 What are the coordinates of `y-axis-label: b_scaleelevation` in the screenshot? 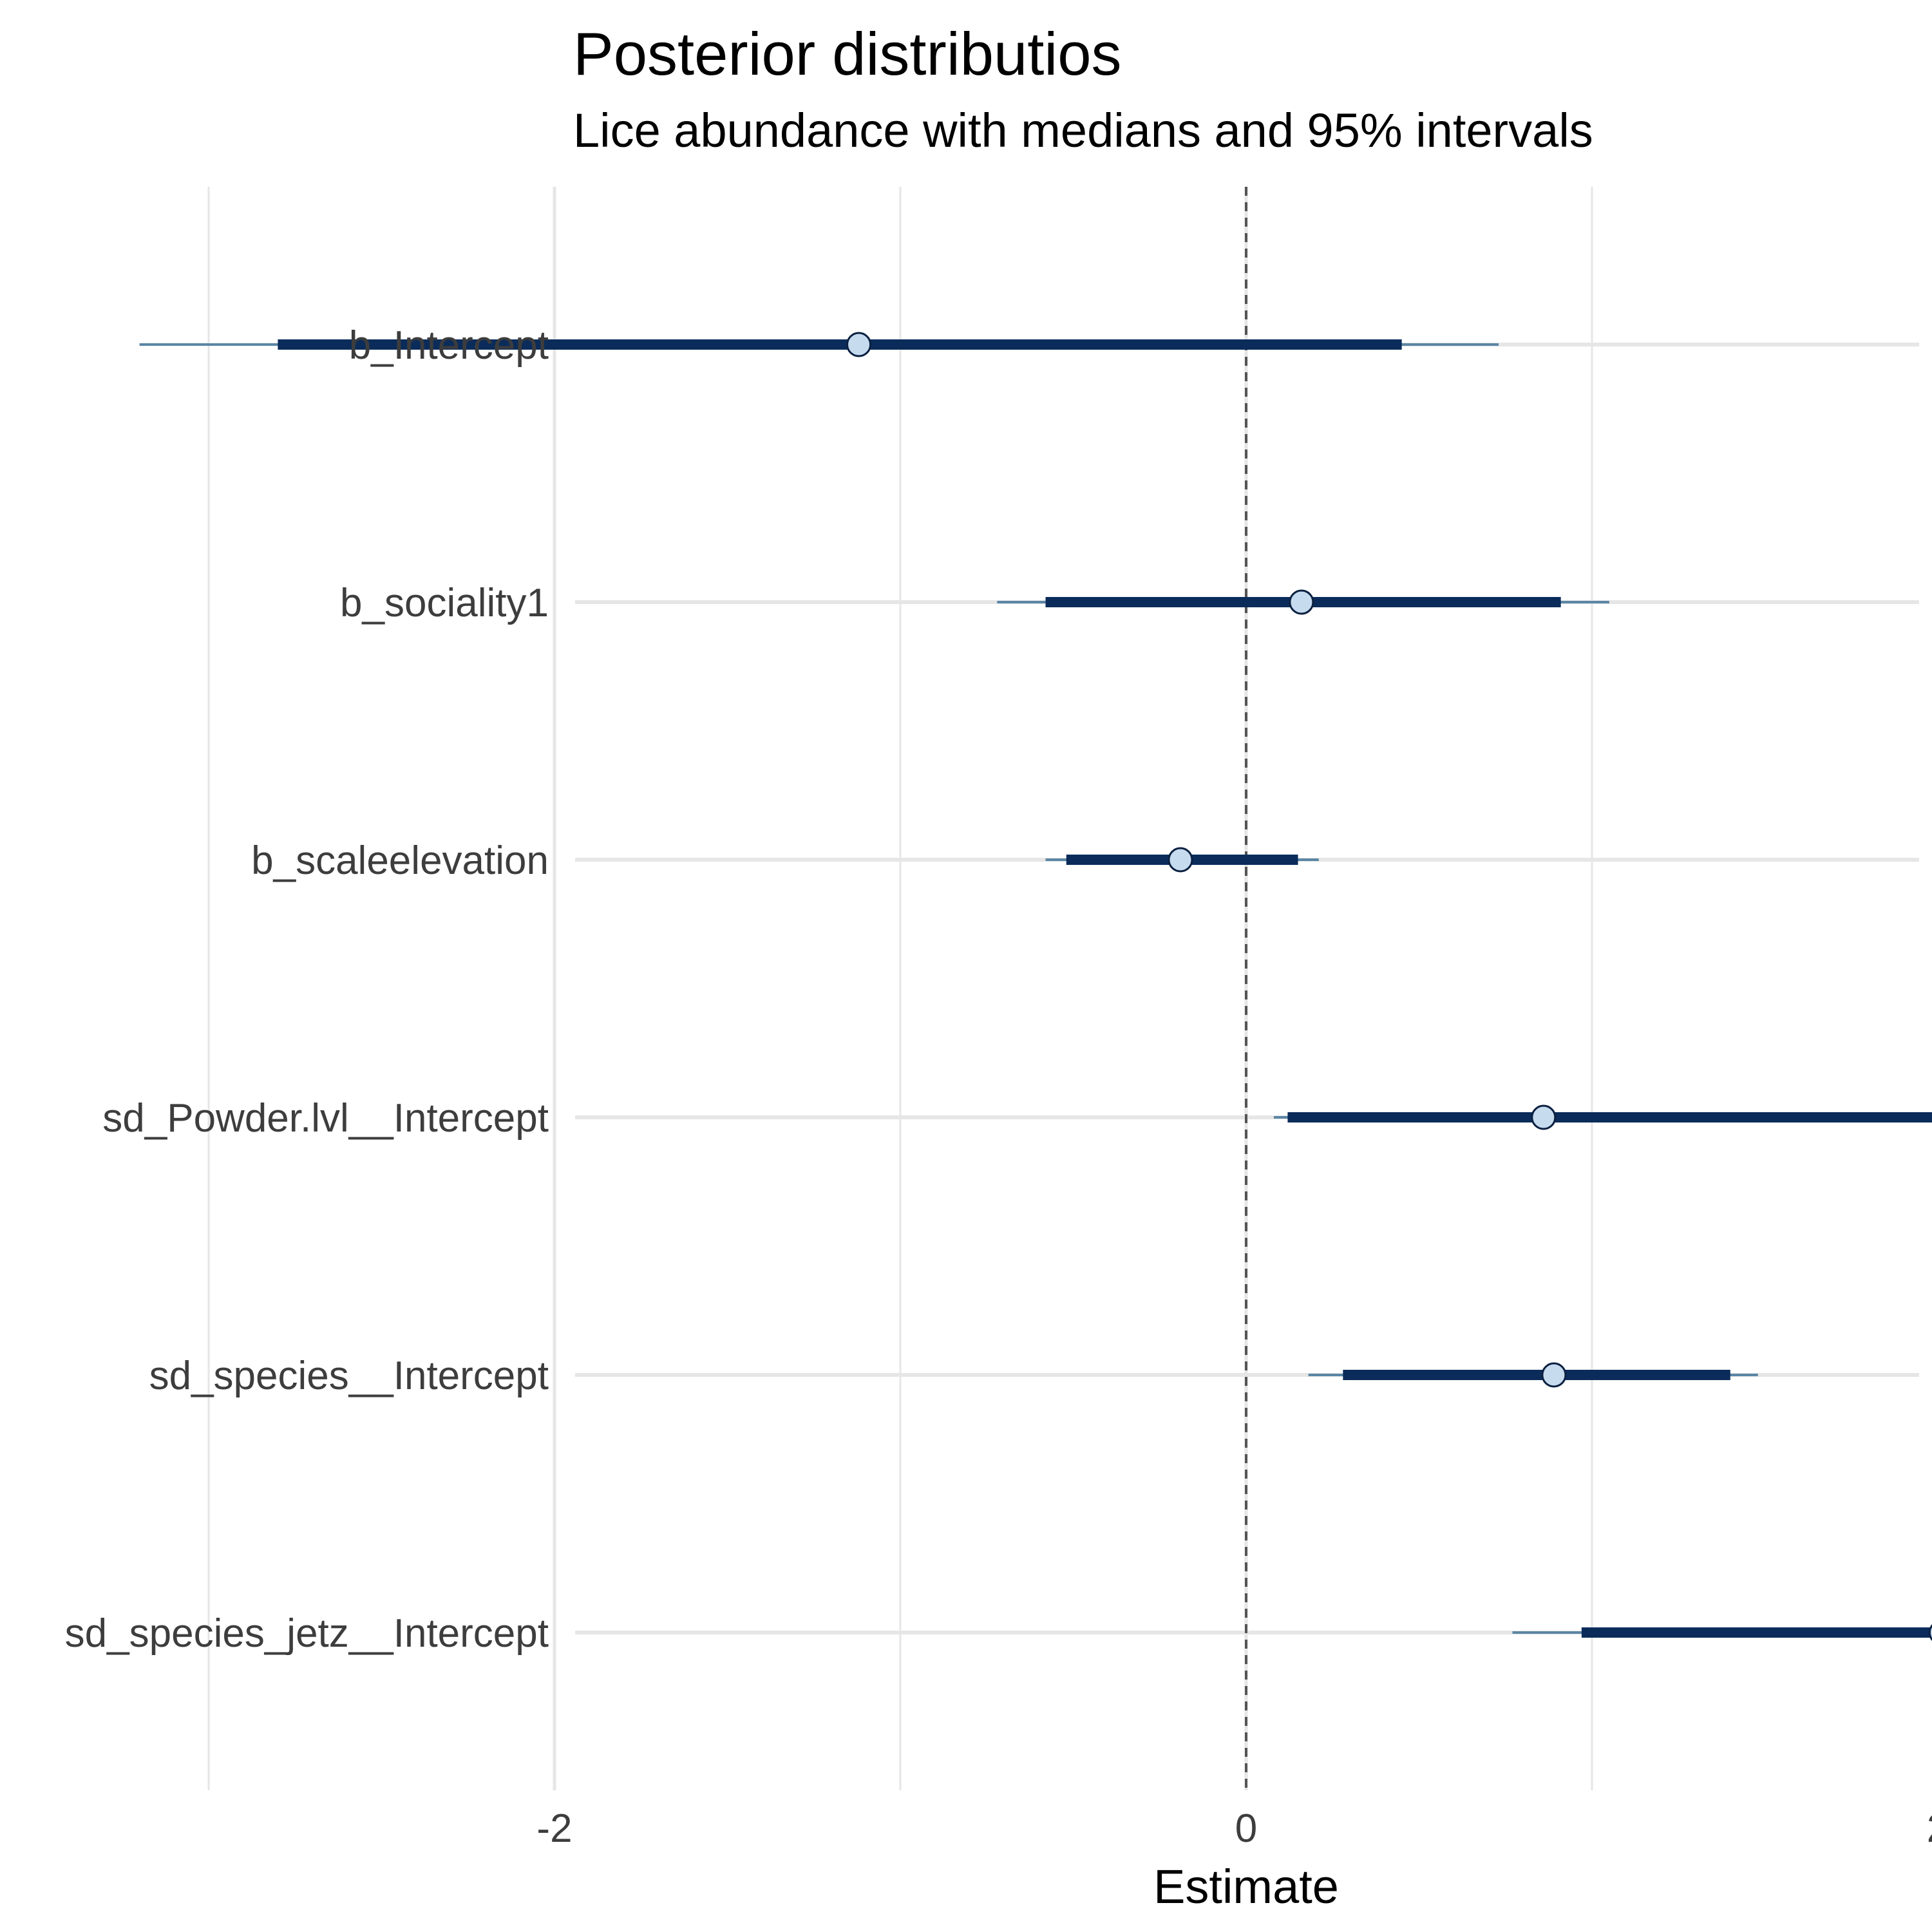 It's located at (400, 860).